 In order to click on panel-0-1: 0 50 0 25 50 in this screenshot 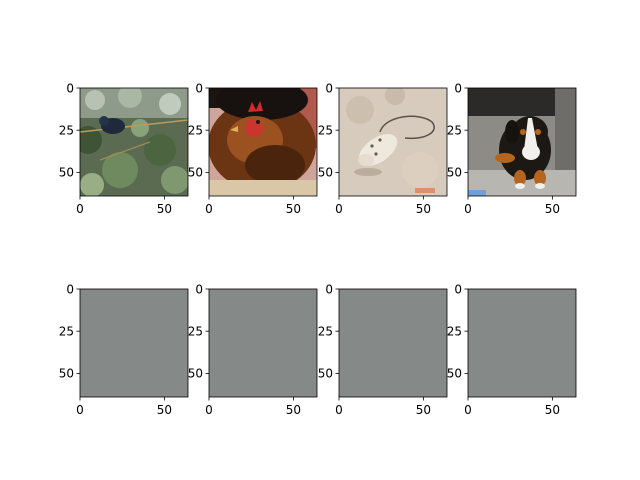, I will do `click(253, 148)`.